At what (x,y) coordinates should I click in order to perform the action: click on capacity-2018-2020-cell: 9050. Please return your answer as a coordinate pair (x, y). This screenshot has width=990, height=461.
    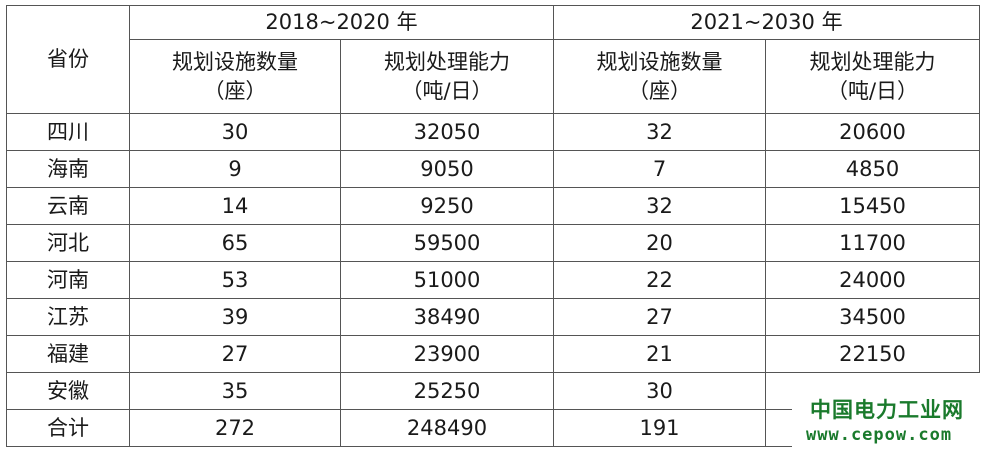
    Looking at the image, I should click on (447, 169).